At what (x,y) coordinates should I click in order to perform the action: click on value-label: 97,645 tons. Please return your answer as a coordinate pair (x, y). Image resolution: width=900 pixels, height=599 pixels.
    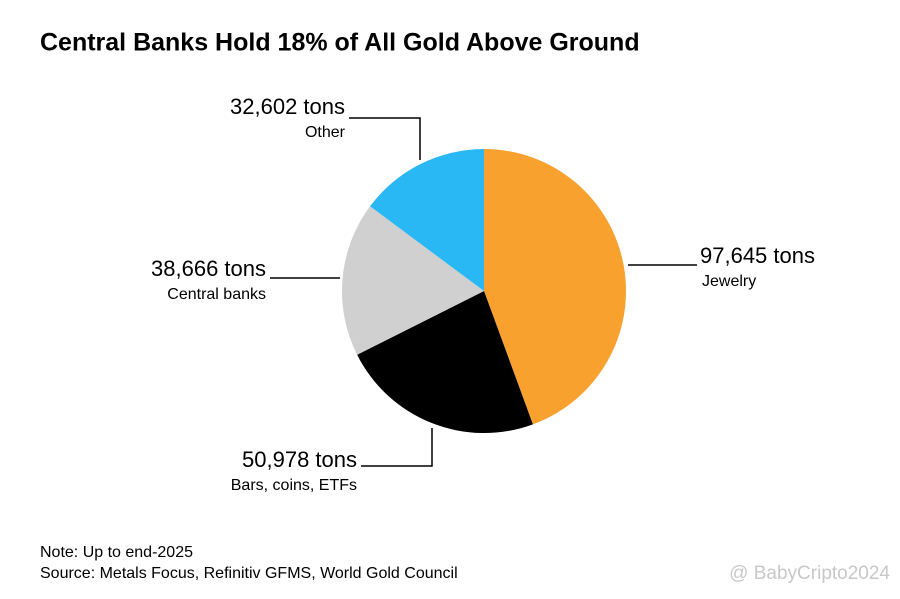
    Looking at the image, I should click on (757, 255).